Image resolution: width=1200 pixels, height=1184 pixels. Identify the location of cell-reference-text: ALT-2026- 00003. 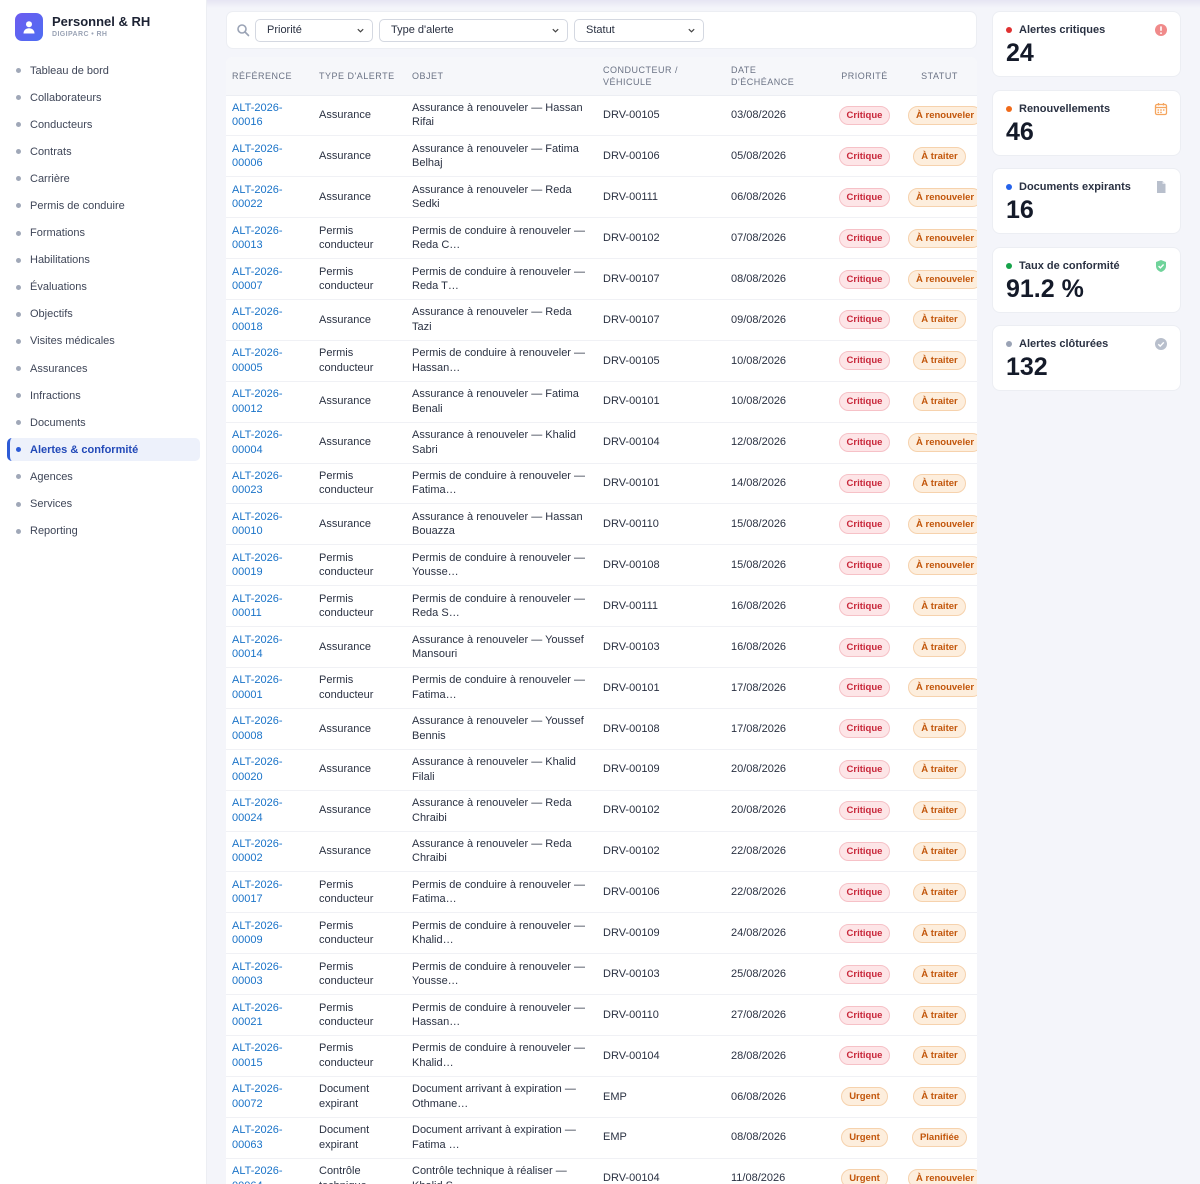
(257, 974).